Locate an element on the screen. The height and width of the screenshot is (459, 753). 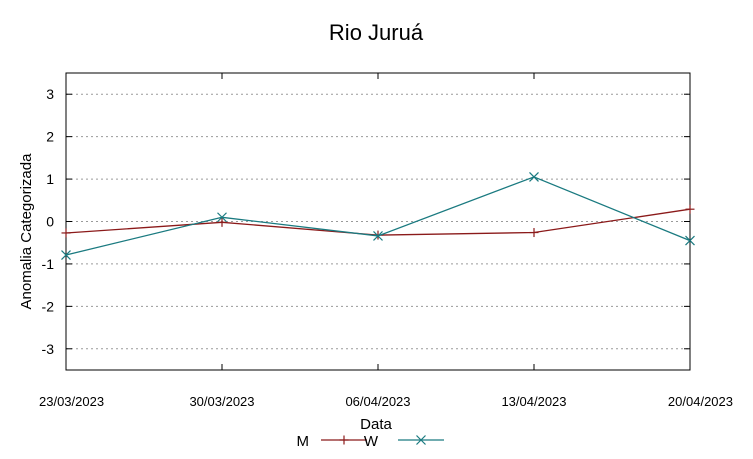
y-axis-label: Anomalia Categorizada is located at coordinates (26, 231).